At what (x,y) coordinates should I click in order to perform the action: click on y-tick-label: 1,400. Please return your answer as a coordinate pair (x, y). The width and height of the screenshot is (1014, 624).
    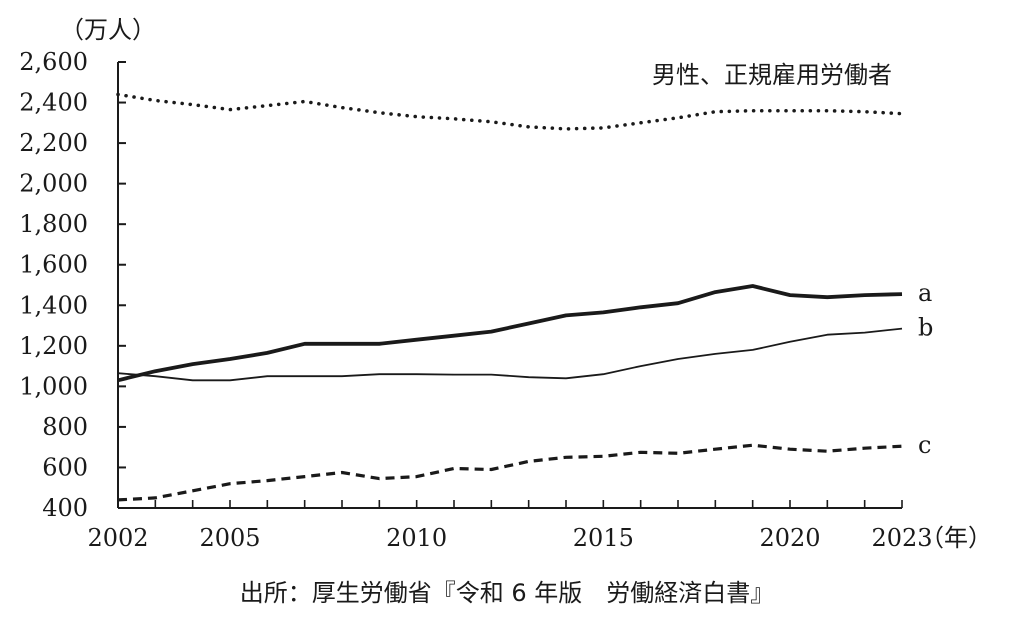
    Looking at the image, I should click on (53, 305).